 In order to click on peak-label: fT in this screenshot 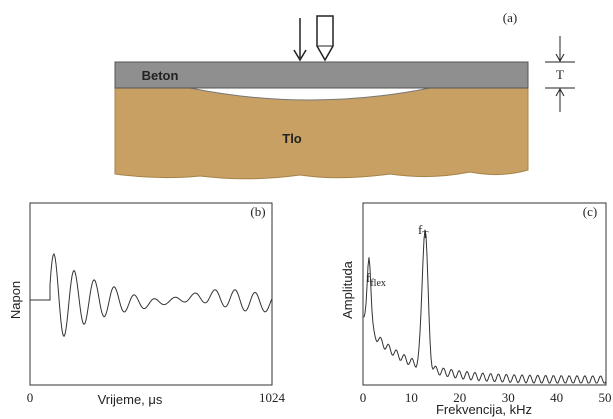, I will do `click(423, 231)`.